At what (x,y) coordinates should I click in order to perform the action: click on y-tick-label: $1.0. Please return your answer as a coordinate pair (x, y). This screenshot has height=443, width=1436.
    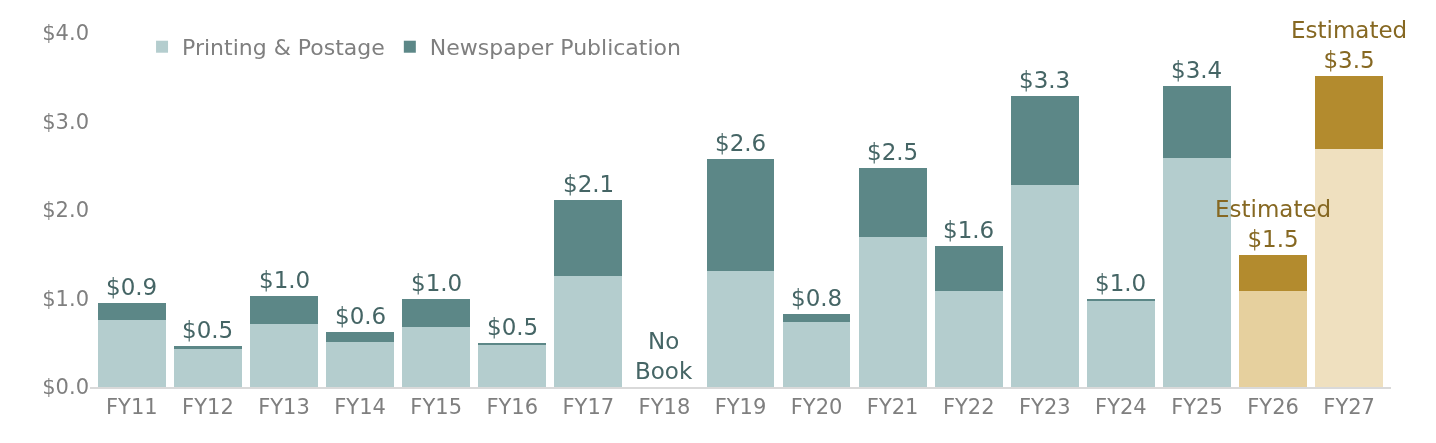
    Looking at the image, I should click on (65, 298).